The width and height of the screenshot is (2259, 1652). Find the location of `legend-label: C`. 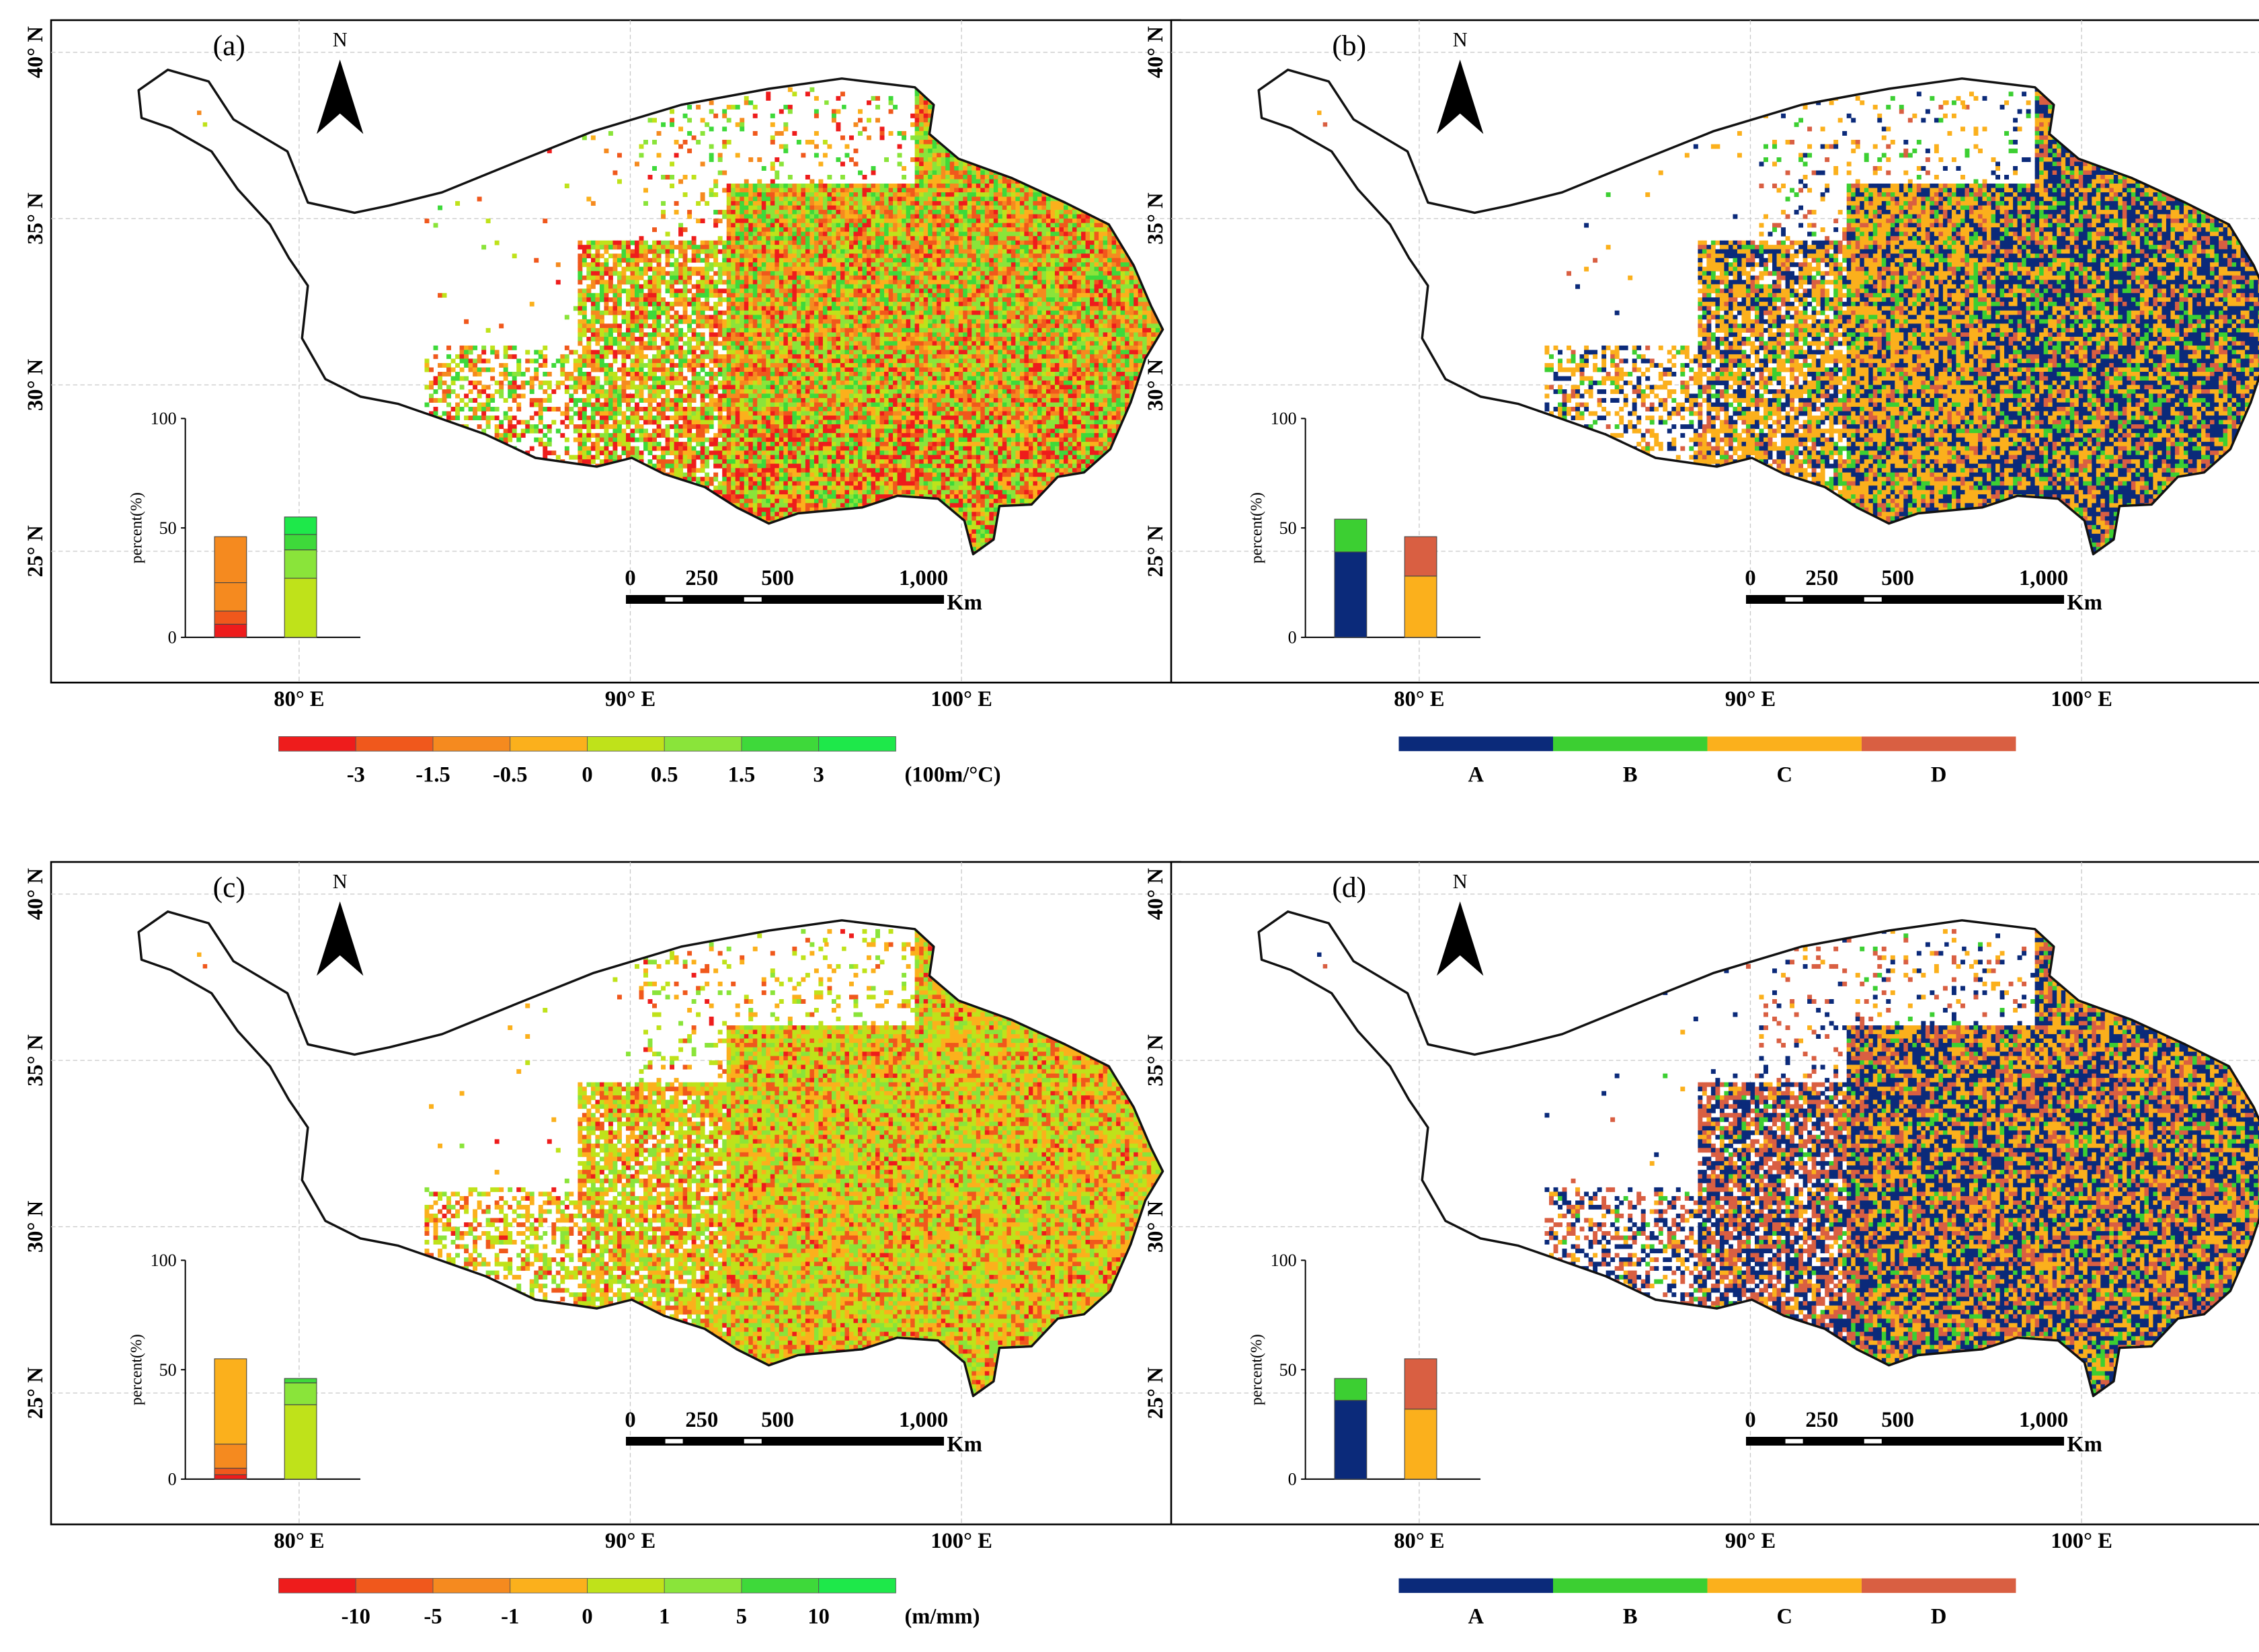

legend-label: C is located at coordinates (1784, 775).